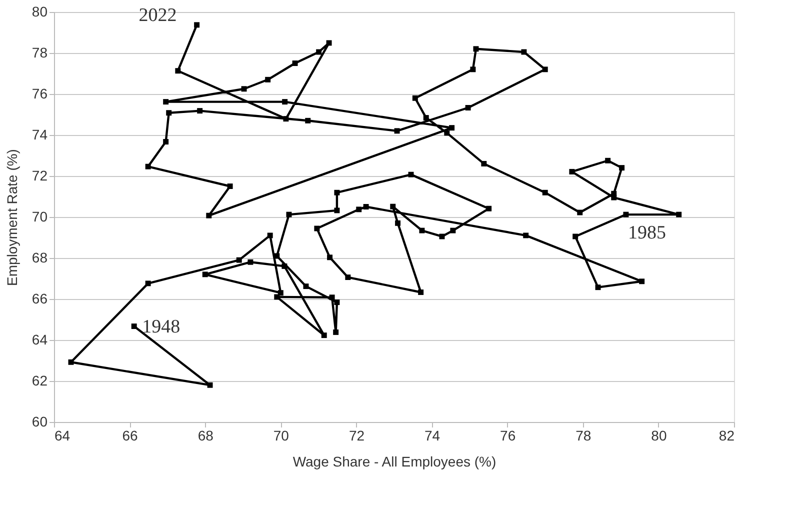 Image resolution: width=792 pixels, height=508 pixels. I want to click on x-tick-label: 74, so click(432, 436).